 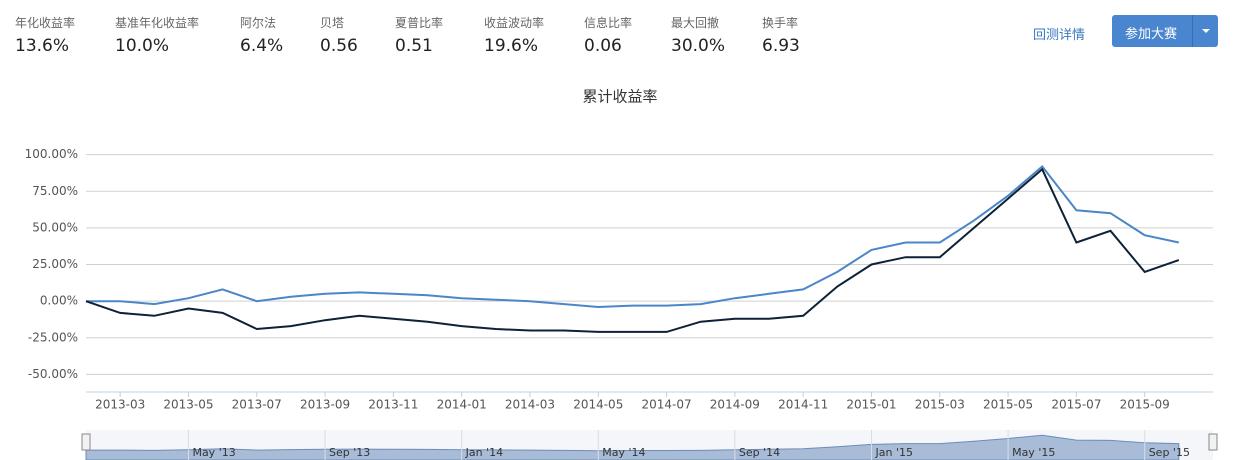 What do you see at coordinates (45, 23) in the screenshot?
I see `metric-label: 年化收益率` at bounding box center [45, 23].